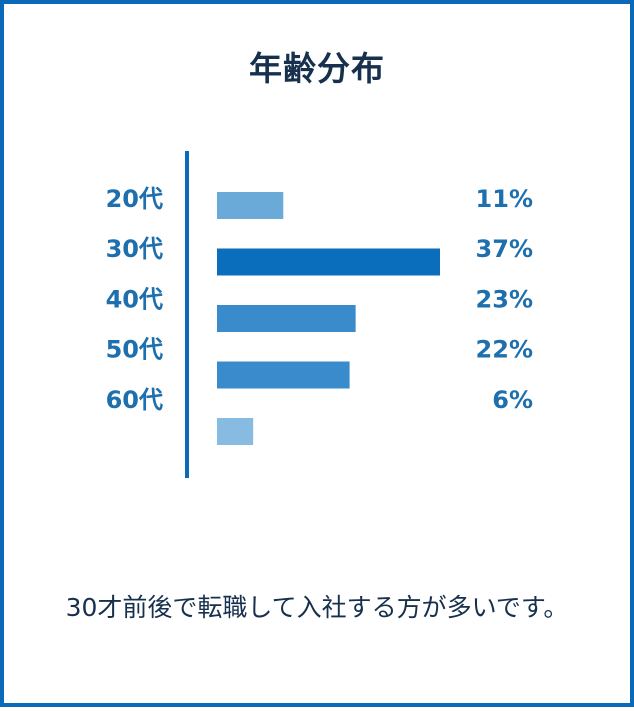  I want to click on value-label: 37%, so click(504, 249).